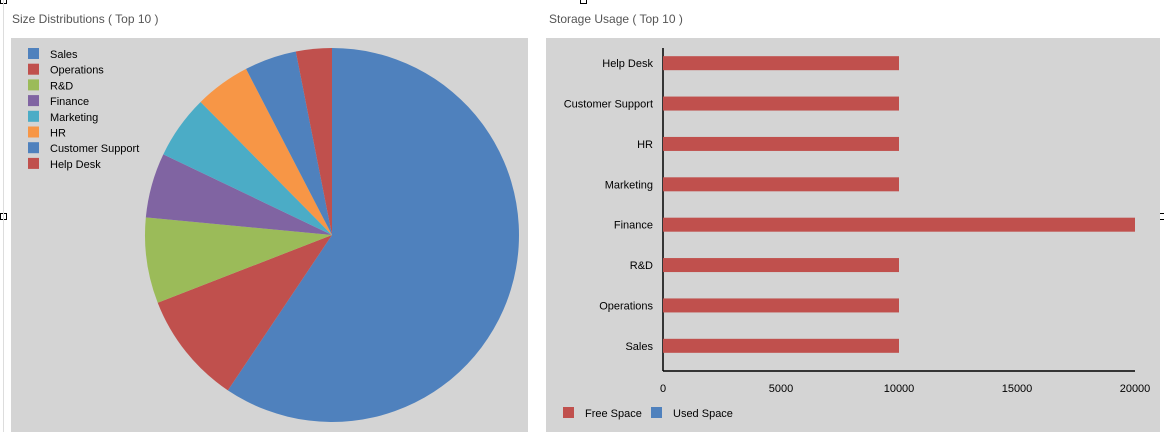 Image resolution: width=1164 pixels, height=437 pixels. Describe the element at coordinates (627, 64) in the screenshot. I see `y-tick-label: Help Desk` at that location.